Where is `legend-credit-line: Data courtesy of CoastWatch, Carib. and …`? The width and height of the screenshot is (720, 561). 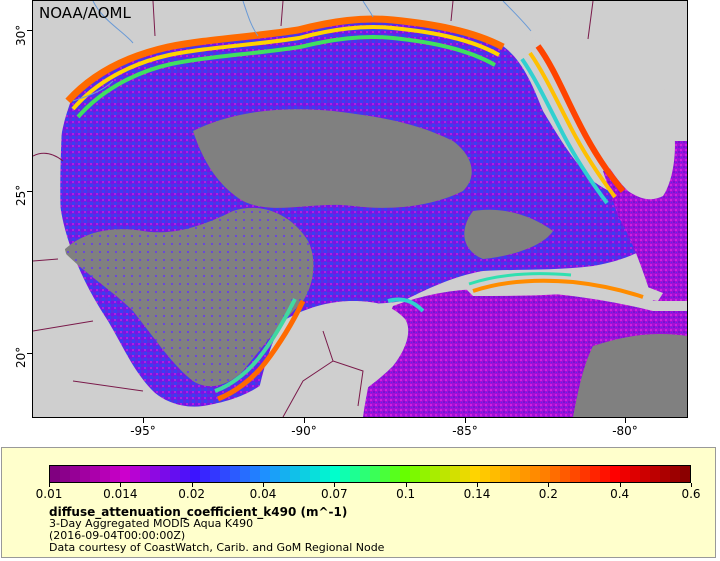
legend-credit-line: Data courtesy of CoastWatch, Carib. and … is located at coordinates (217, 547).